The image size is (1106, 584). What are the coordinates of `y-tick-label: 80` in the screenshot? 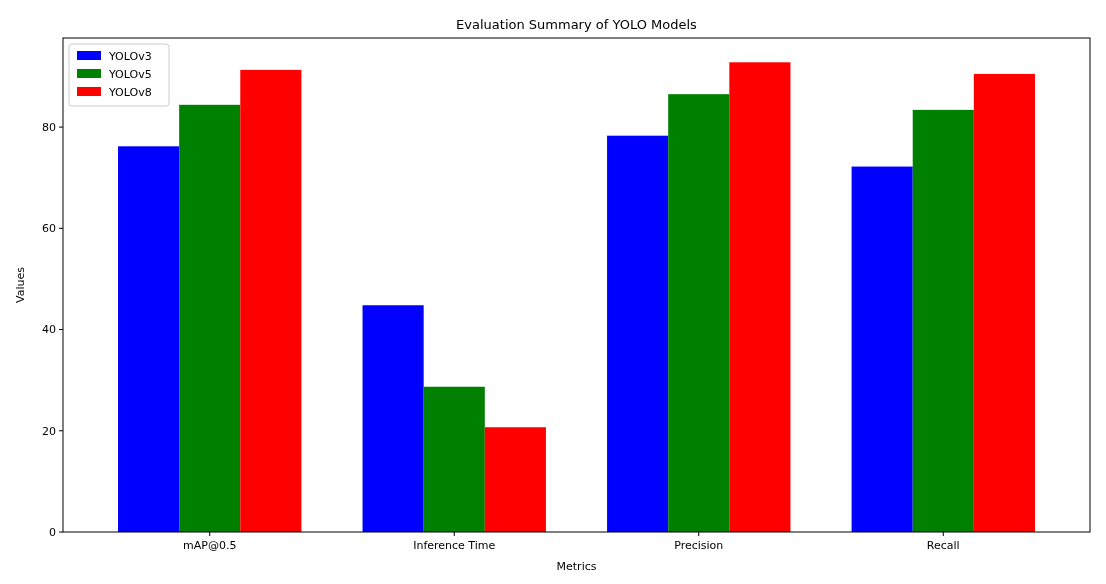 It's located at (49, 127).